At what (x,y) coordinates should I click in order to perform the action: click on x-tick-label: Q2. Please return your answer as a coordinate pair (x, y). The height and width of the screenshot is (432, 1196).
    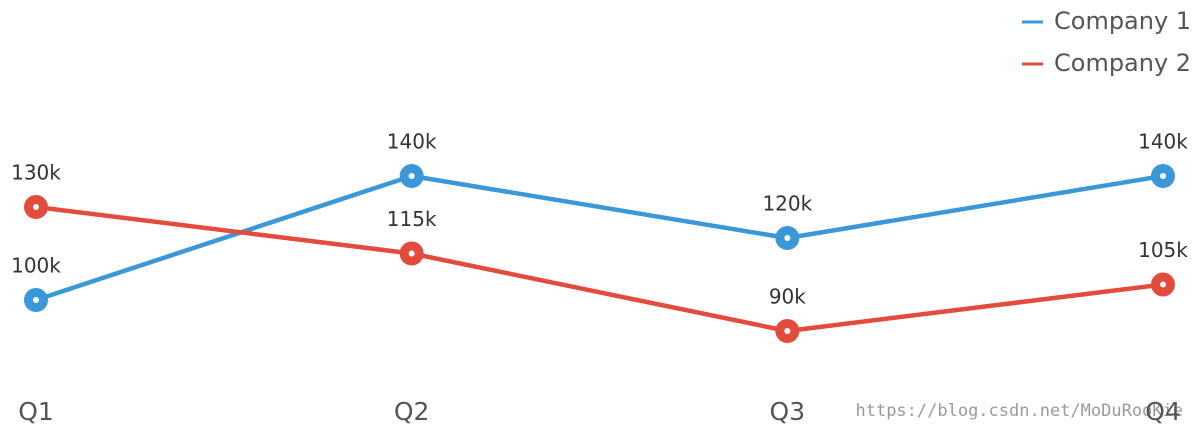
    Looking at the image, I should click on (412, 411).